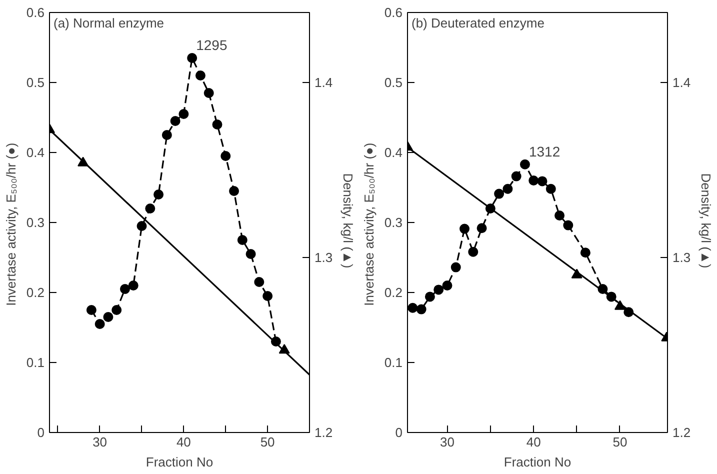 This screenshot has height=474, width=717. Describe the element at coordinates (212, 45) in the screenshot. I see `annotation: 1295` at that location.